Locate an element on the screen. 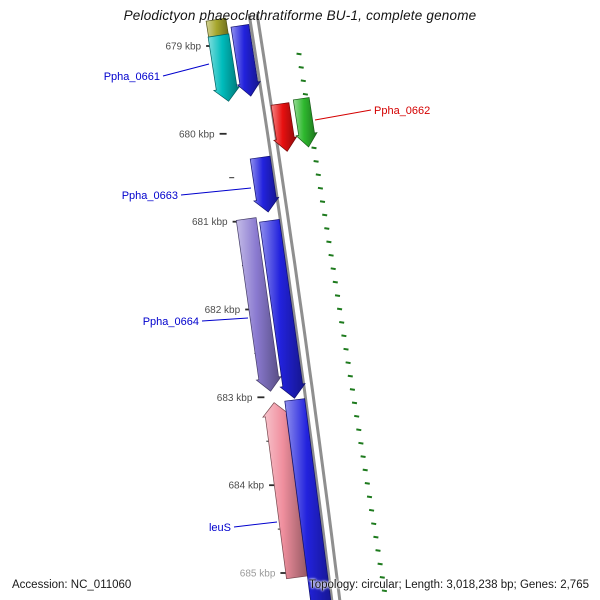 The image size is (600, 600). scale-tick-label: 682 kbp is located at coordinates (223, 310).